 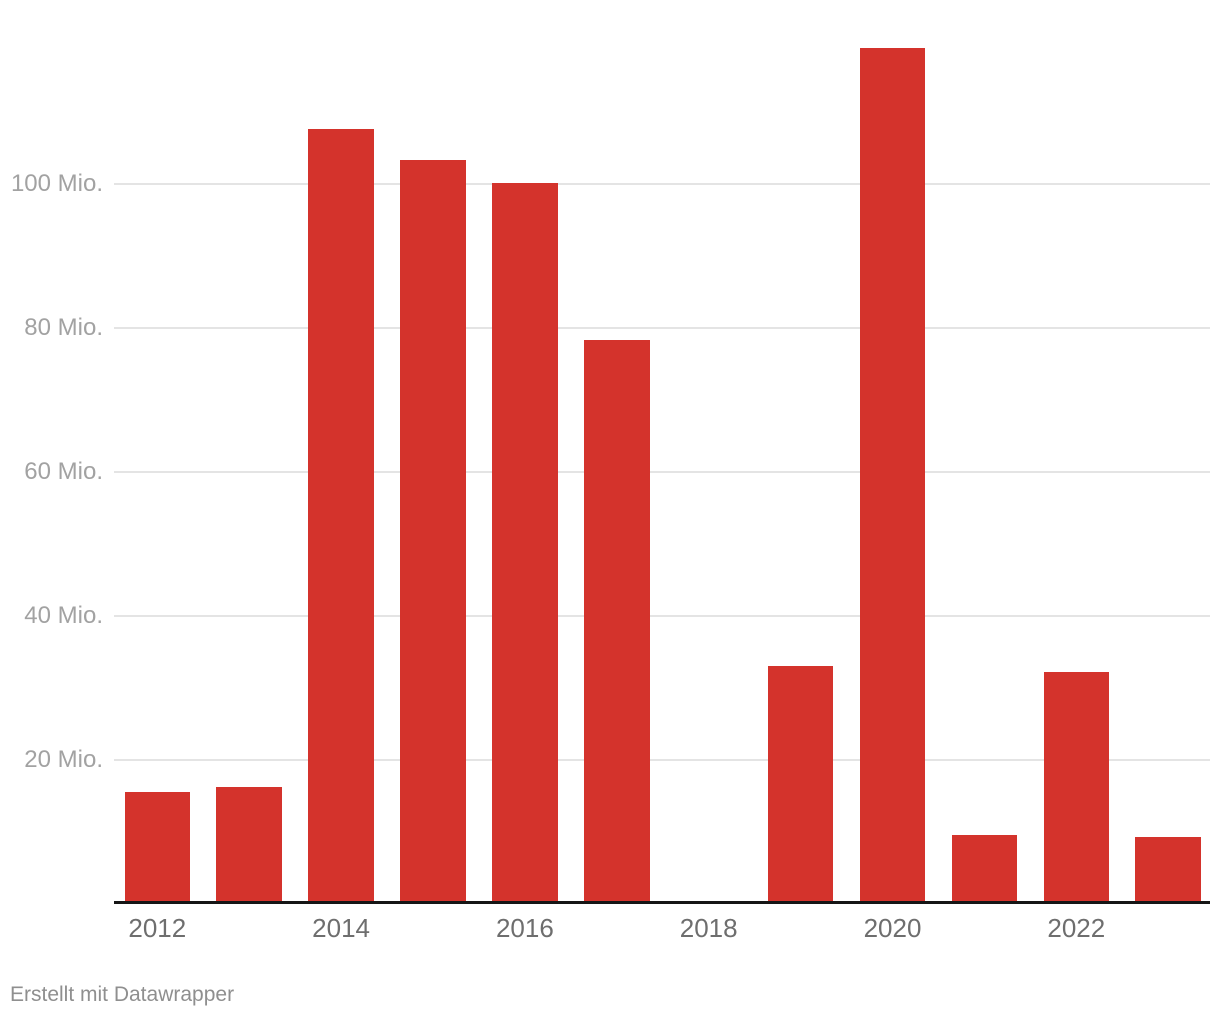 I want to click on gridline-20-mio, so click(x=662, y=760).